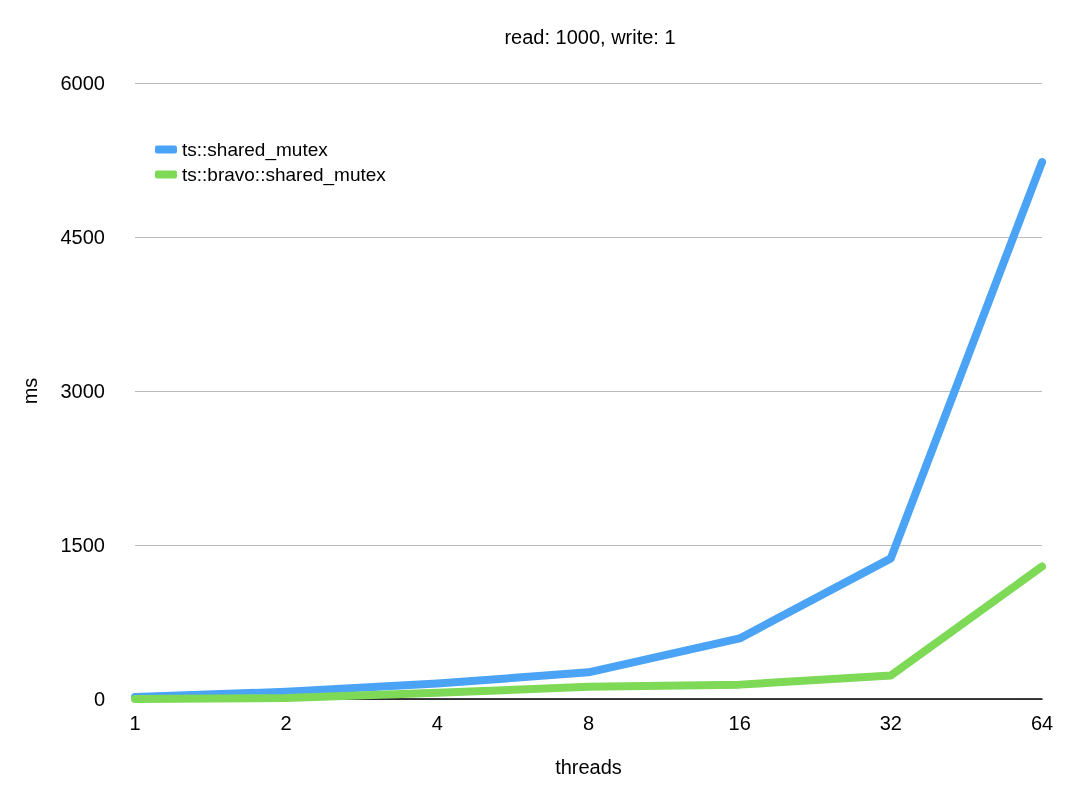 Image resolution: width=1070 pixels, height=794 pixels. Describe the element at coordinates (739, 723) in the screenshot. I see `x-tick-label: 16` at that location.